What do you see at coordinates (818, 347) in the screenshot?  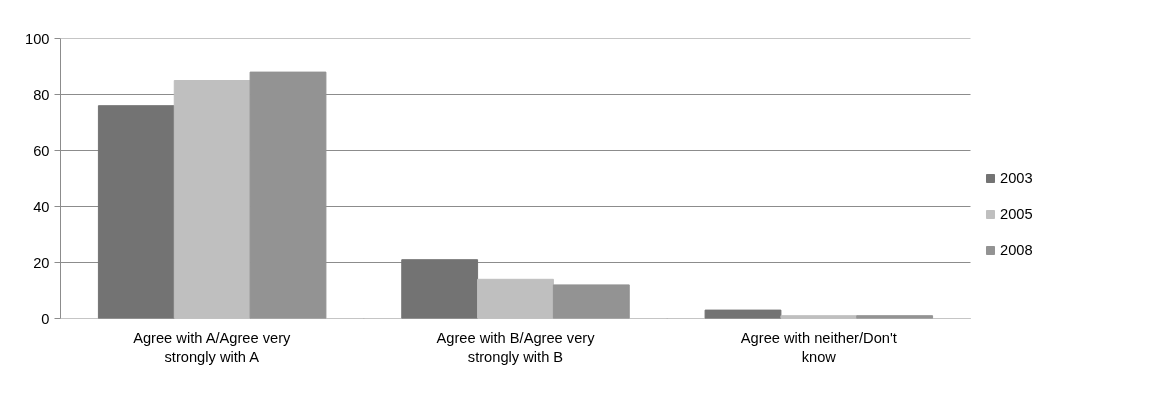 I see `x-tick-label: Agree with neither/Don't know` at bounding box center [818, 347].